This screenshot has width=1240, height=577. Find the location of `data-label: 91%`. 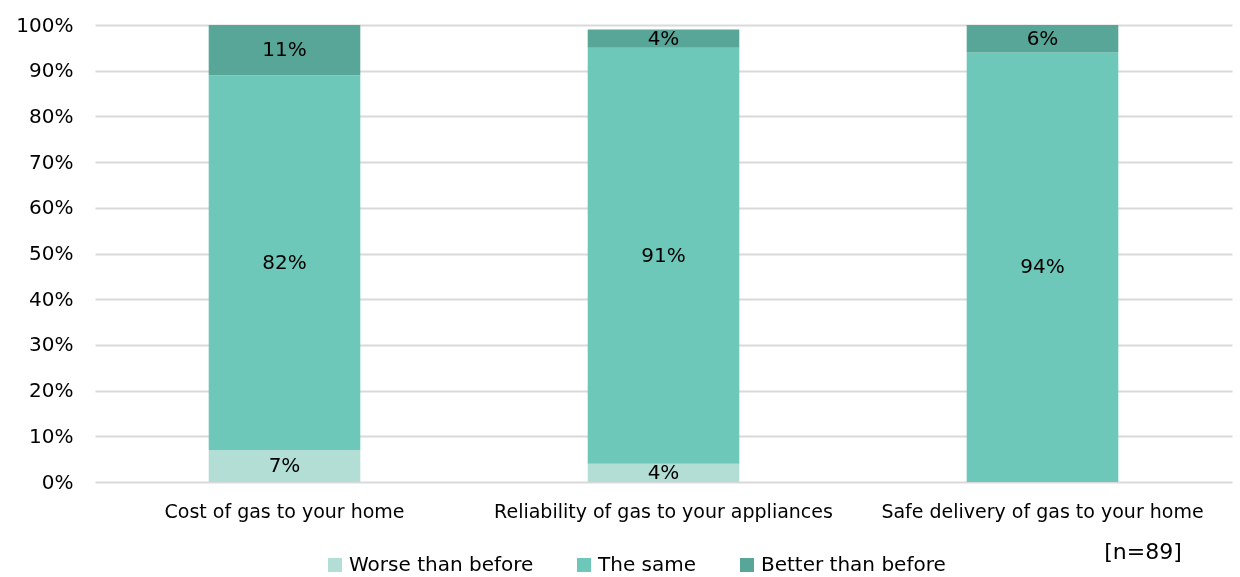

data-label: 91% is located at coordinates (663, 254).